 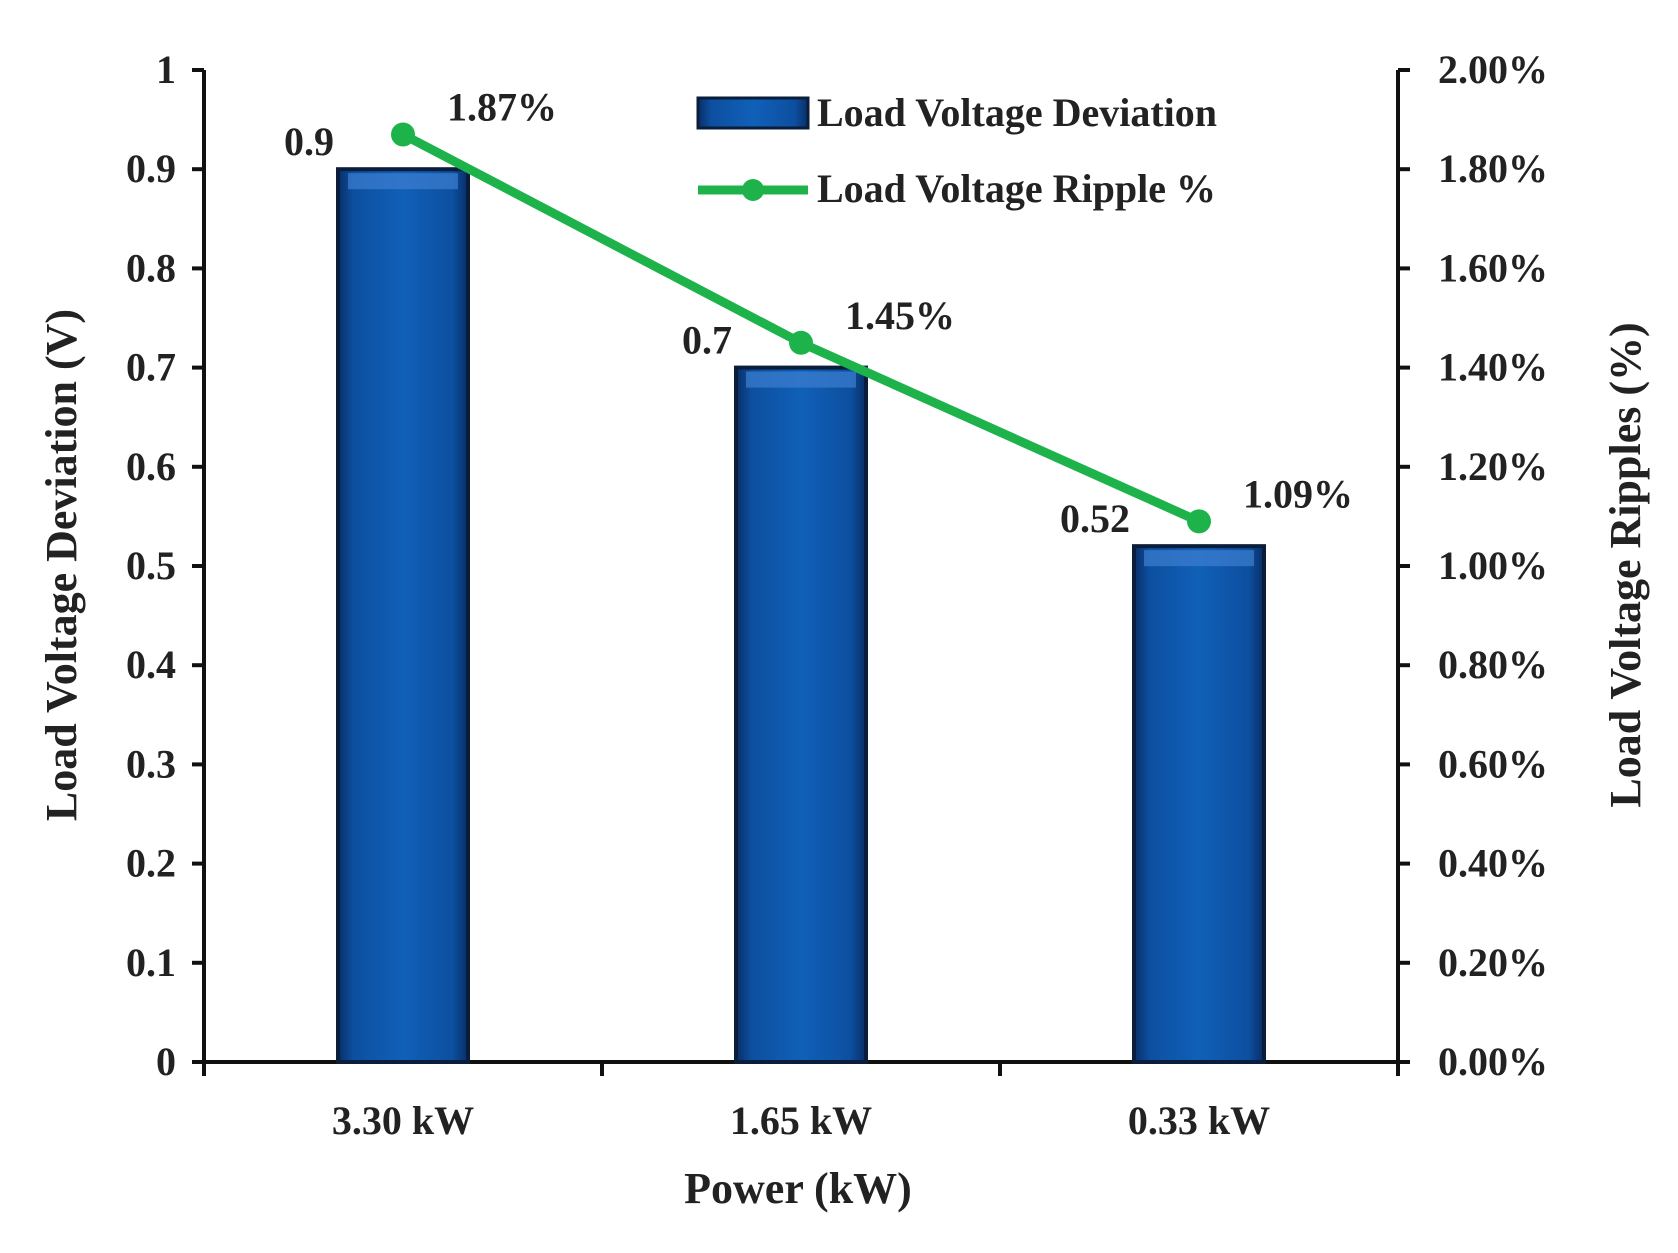 I want to click on legend-label-line: Load Voltage Ripple %, so click(x=1016, y=188).